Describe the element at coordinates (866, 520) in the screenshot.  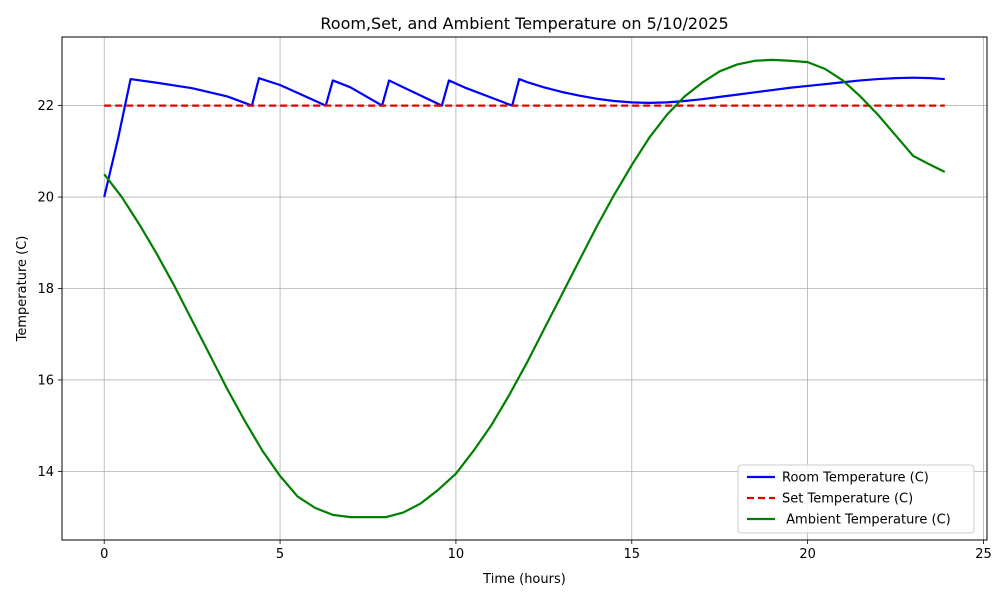
I see `legend-label: Ambient Temperature (C)` at that location.